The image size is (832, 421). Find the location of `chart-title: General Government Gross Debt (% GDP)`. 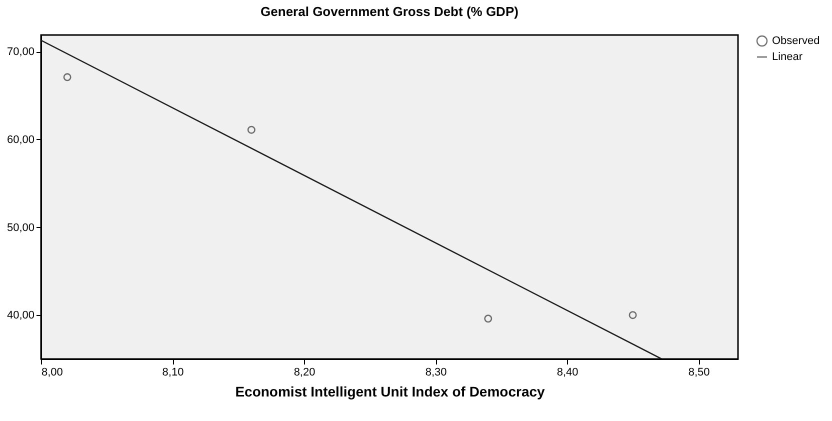

chart-title: General Government Gross Debt (% GDP) is located at coordinates (389, 11).